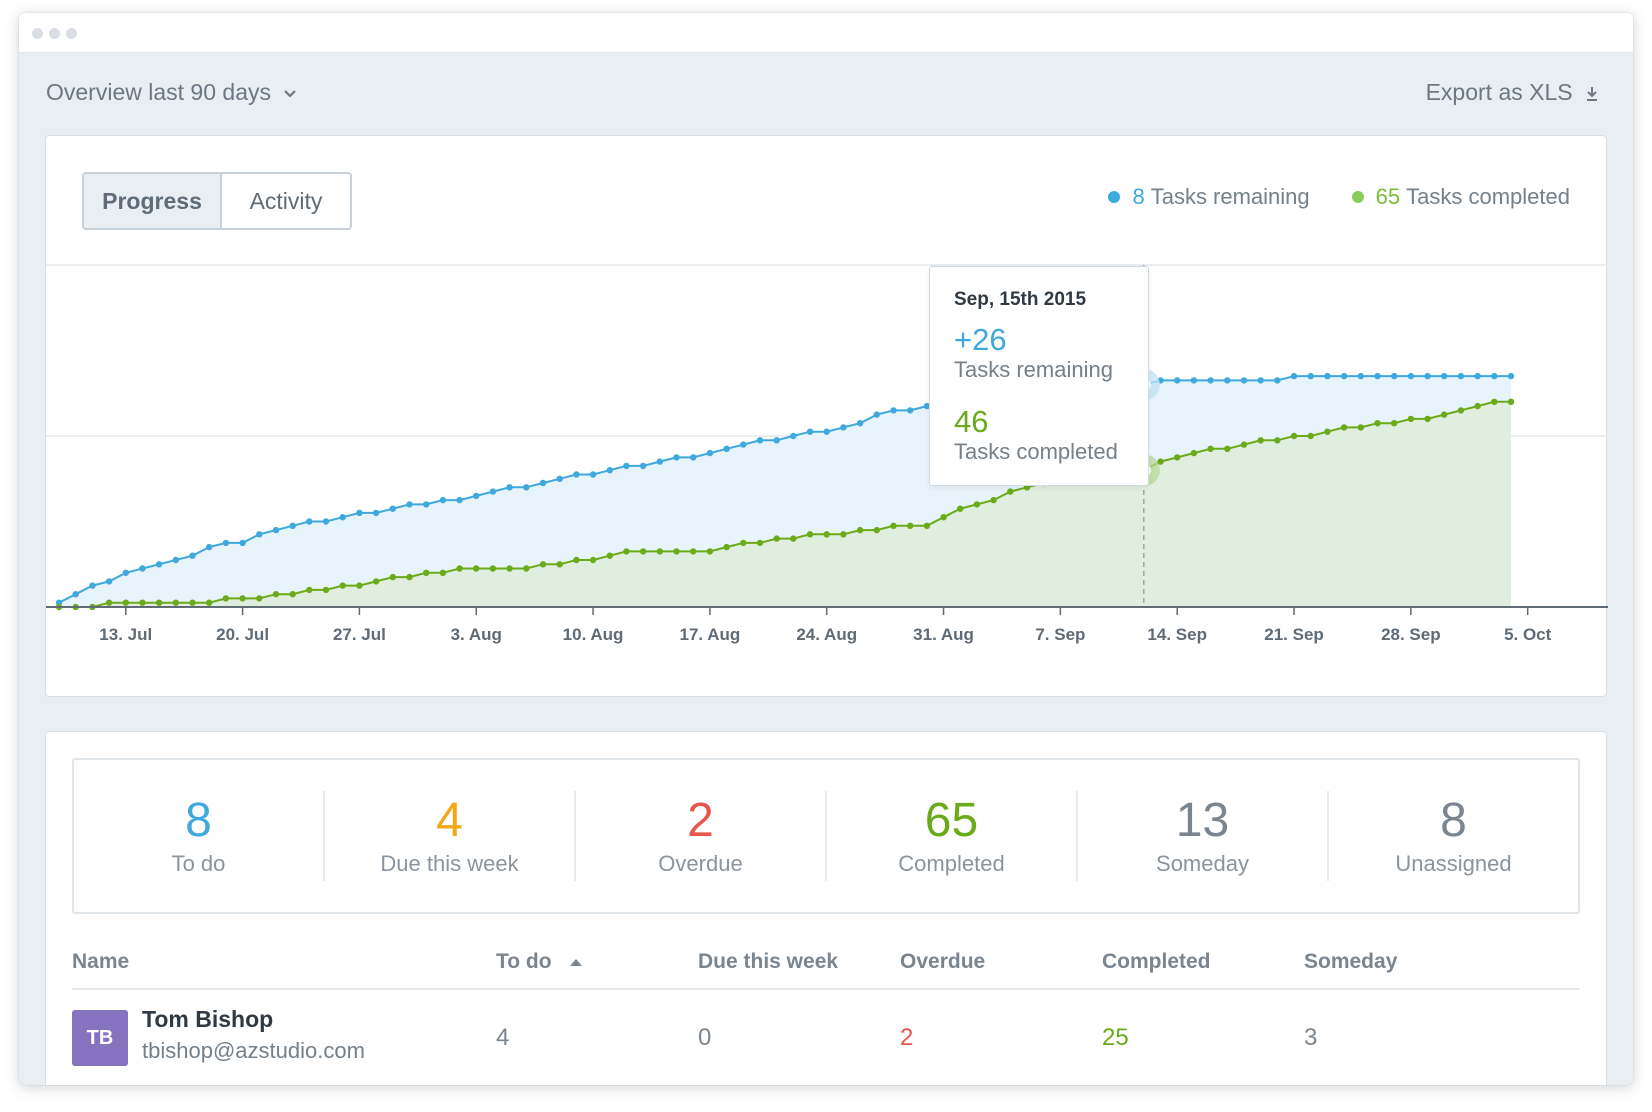  I want to click on view-toggle: Progress Activity, so click(217, 201).